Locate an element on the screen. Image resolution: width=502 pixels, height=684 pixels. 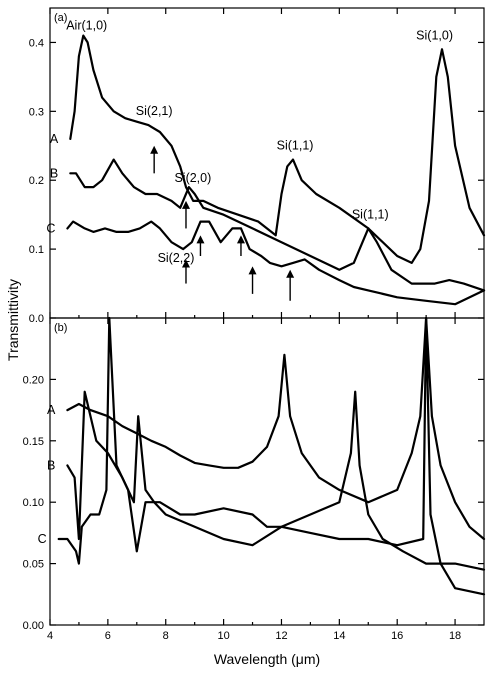
y-tick-label: 0.3 is located at coordinates (36, 112).